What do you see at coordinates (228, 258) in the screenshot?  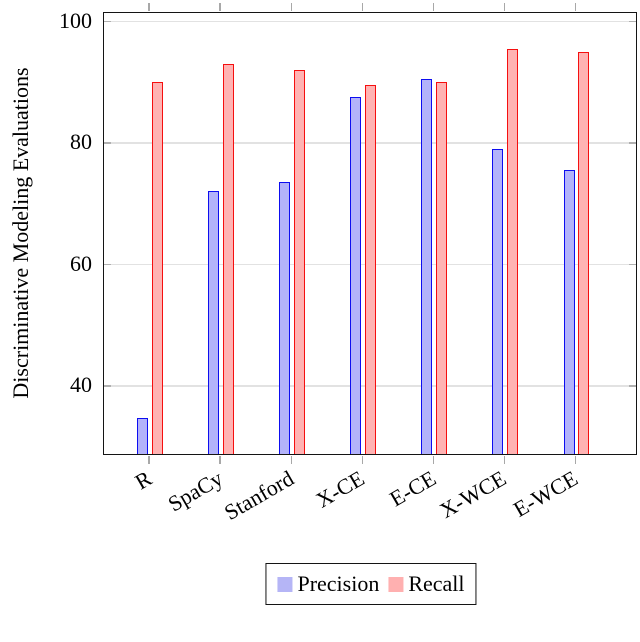 I see `bar-recall-SpaCy` at bounding box center [228, 258].